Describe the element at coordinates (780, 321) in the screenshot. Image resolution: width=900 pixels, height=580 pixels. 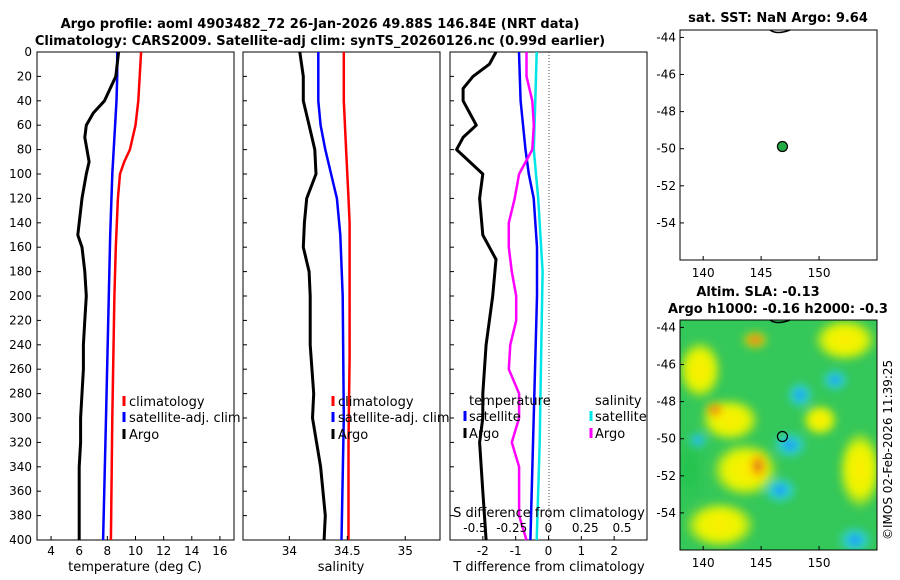
I see `sla-map-coastline` at that location.